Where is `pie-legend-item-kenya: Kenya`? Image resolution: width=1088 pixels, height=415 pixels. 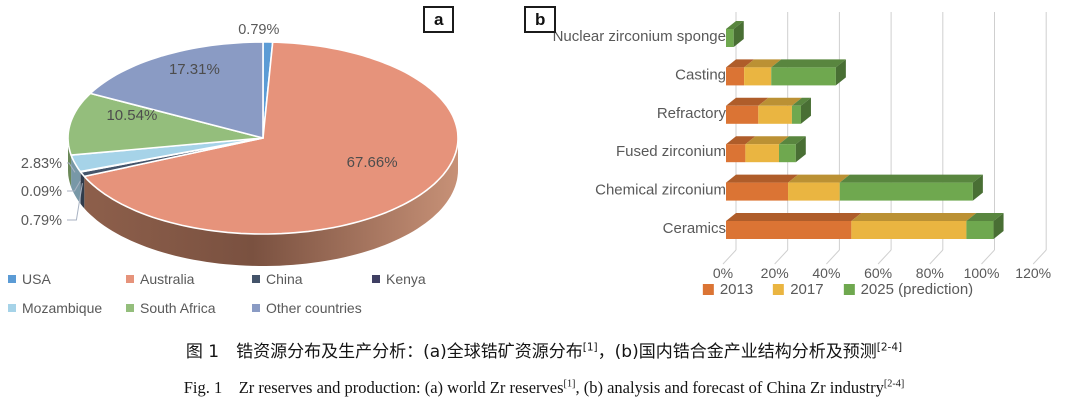
pie-legend-item-kenya: Kenya is located at coordinates (439, 279).